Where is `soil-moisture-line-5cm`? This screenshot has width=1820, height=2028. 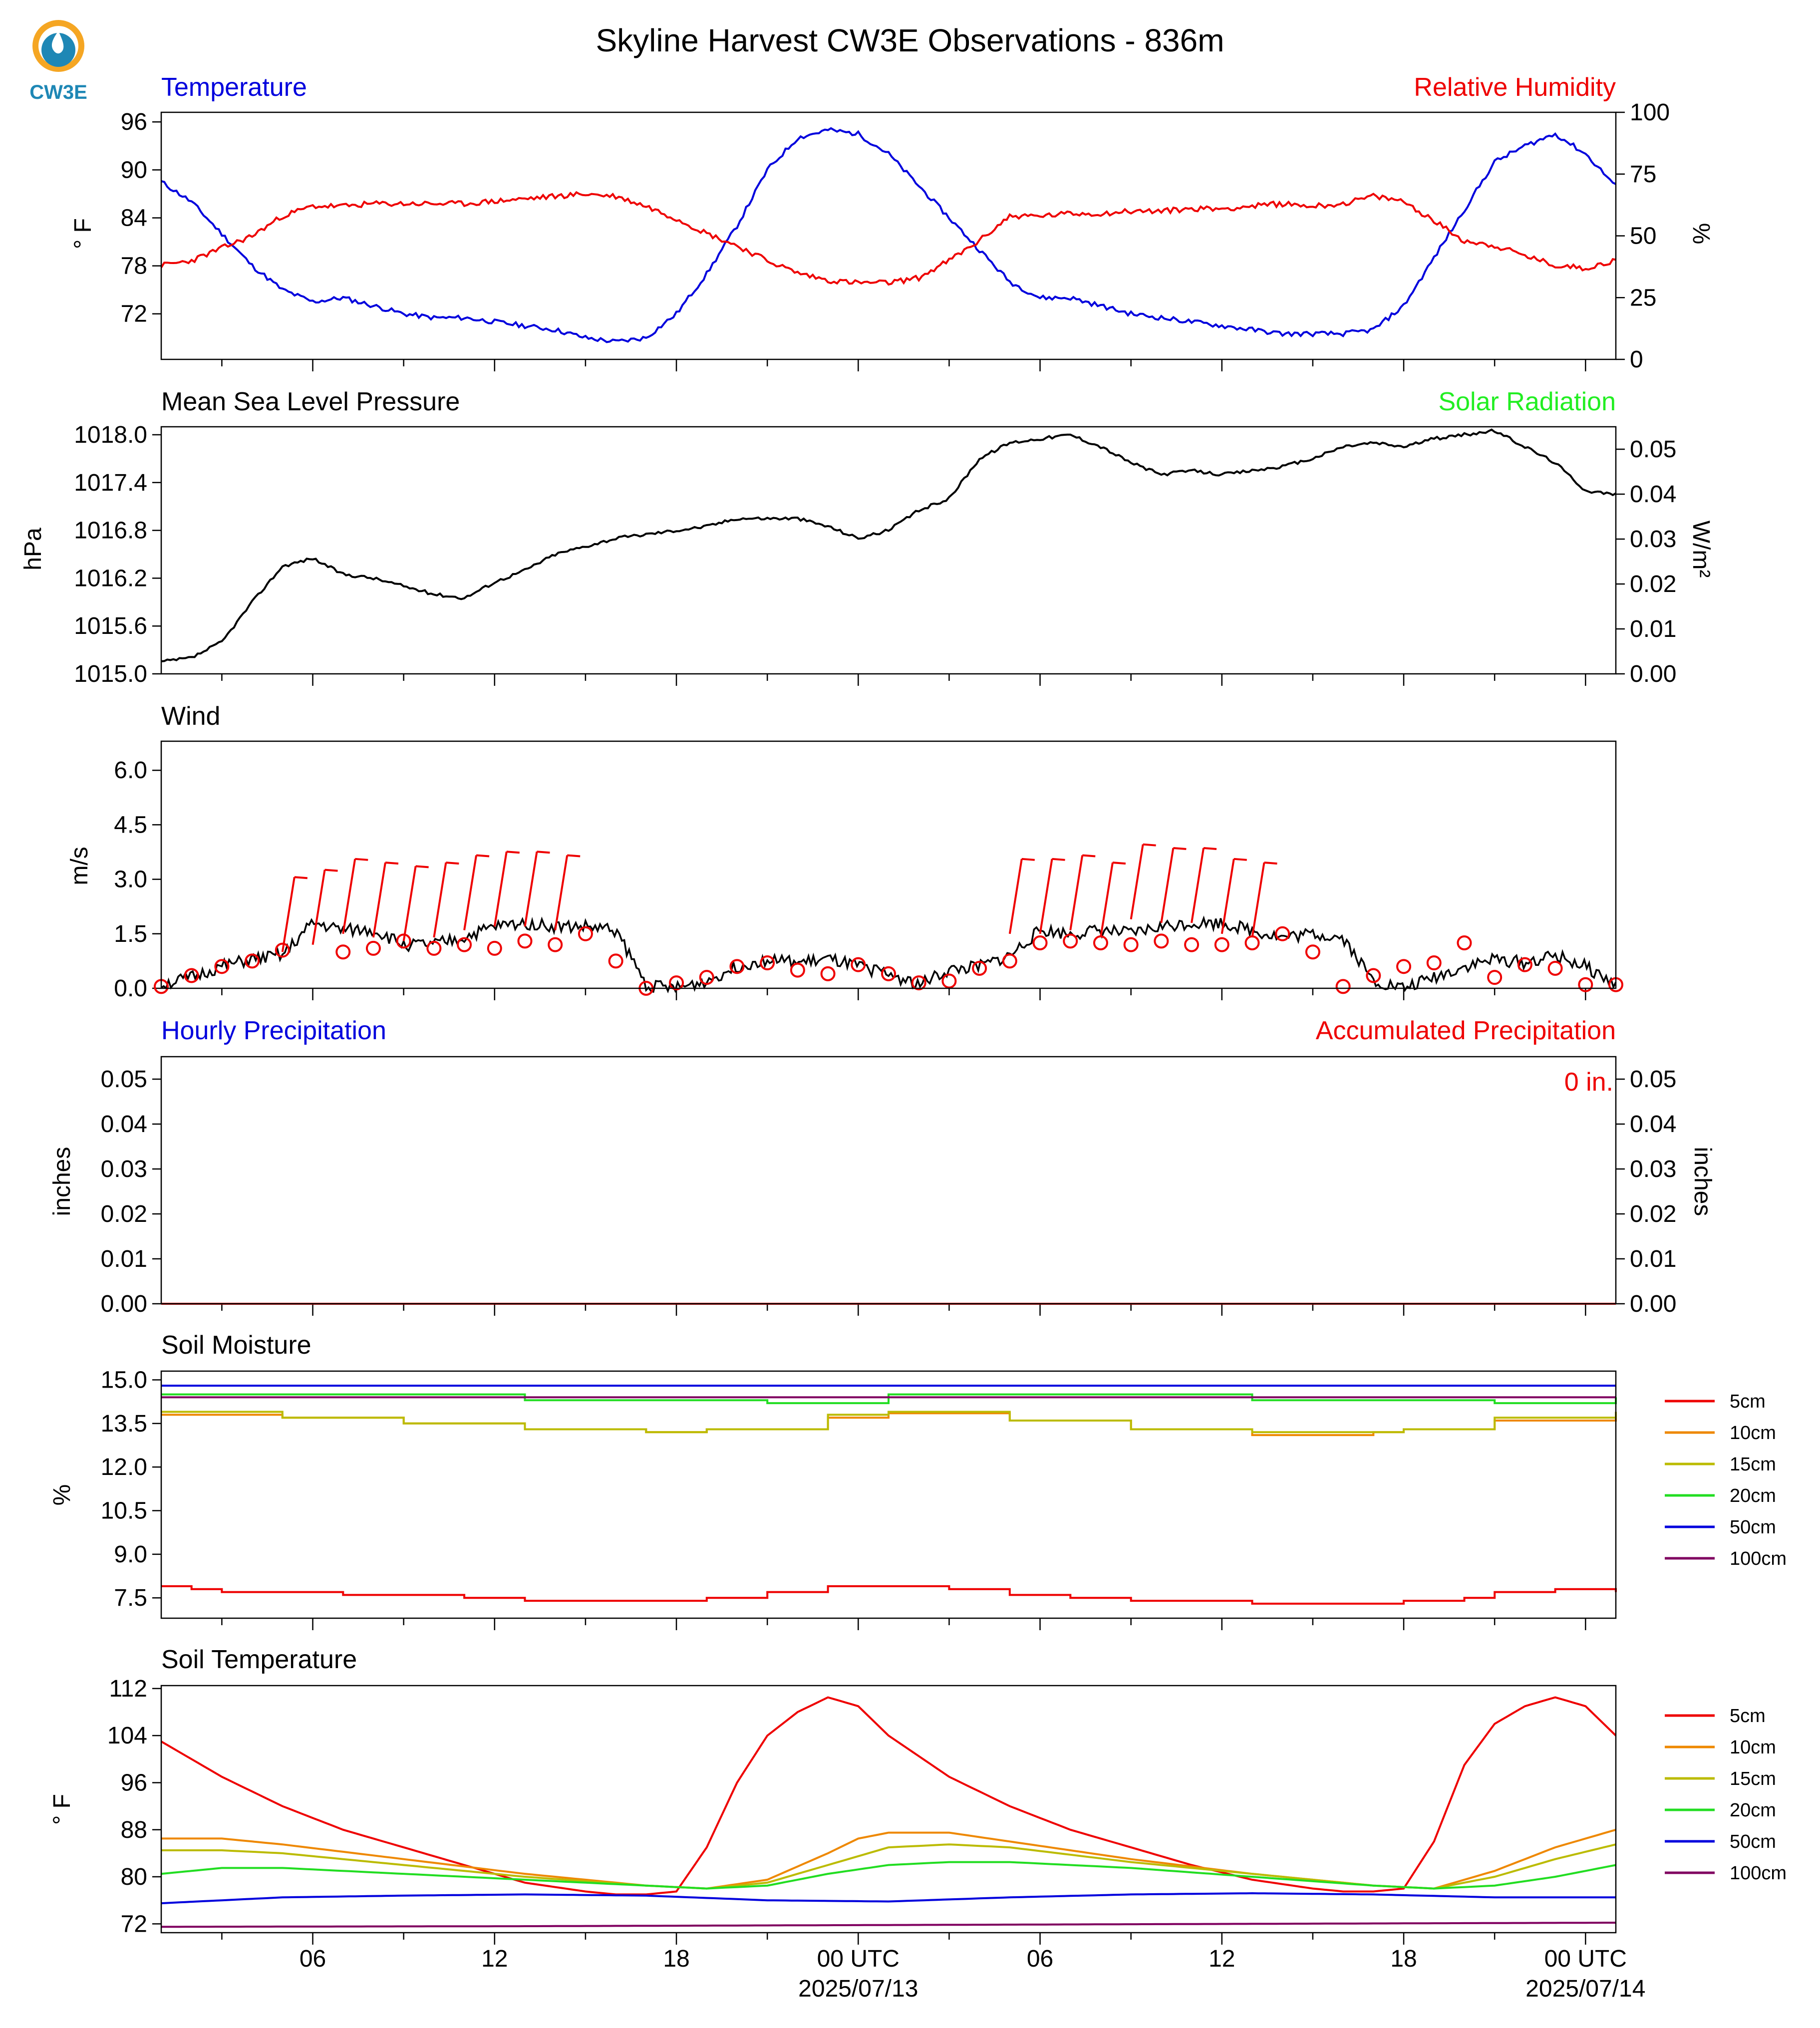 soil-moisture-line-5cm is located at coordinates (889, 1595).